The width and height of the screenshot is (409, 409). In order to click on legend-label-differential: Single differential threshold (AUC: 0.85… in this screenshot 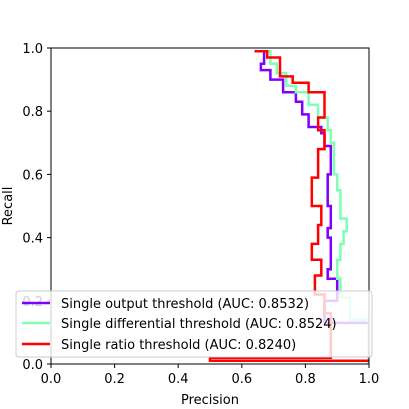, I will do `click(199, 324)`.